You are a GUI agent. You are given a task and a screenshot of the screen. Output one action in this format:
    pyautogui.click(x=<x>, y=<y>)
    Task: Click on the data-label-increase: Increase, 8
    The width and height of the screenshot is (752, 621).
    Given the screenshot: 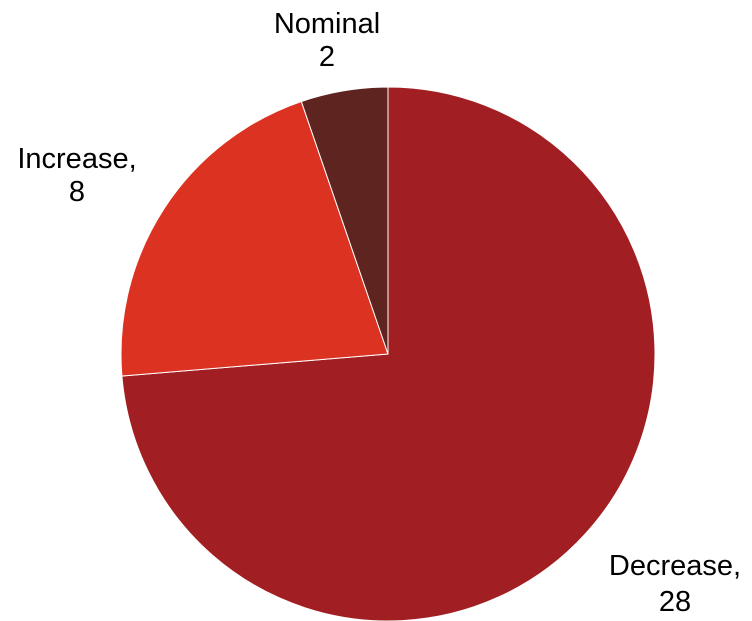 What is the action you would take?
    pyautogui.click(x=76, y=175)
    